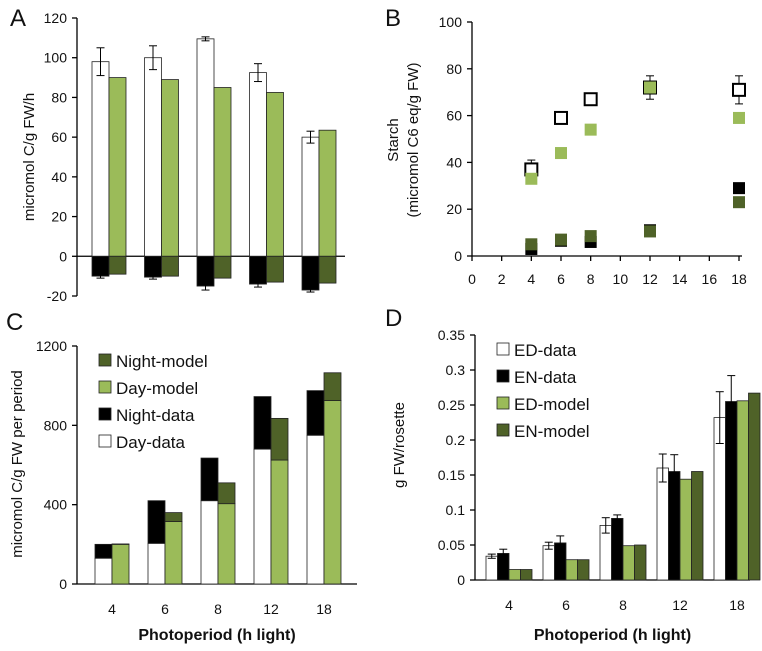 The height and width of the screenshot is (651, 762). Describe the element at coordinates (710, 279) in the screenshot. I see `x-tick-label: 16` at that location.